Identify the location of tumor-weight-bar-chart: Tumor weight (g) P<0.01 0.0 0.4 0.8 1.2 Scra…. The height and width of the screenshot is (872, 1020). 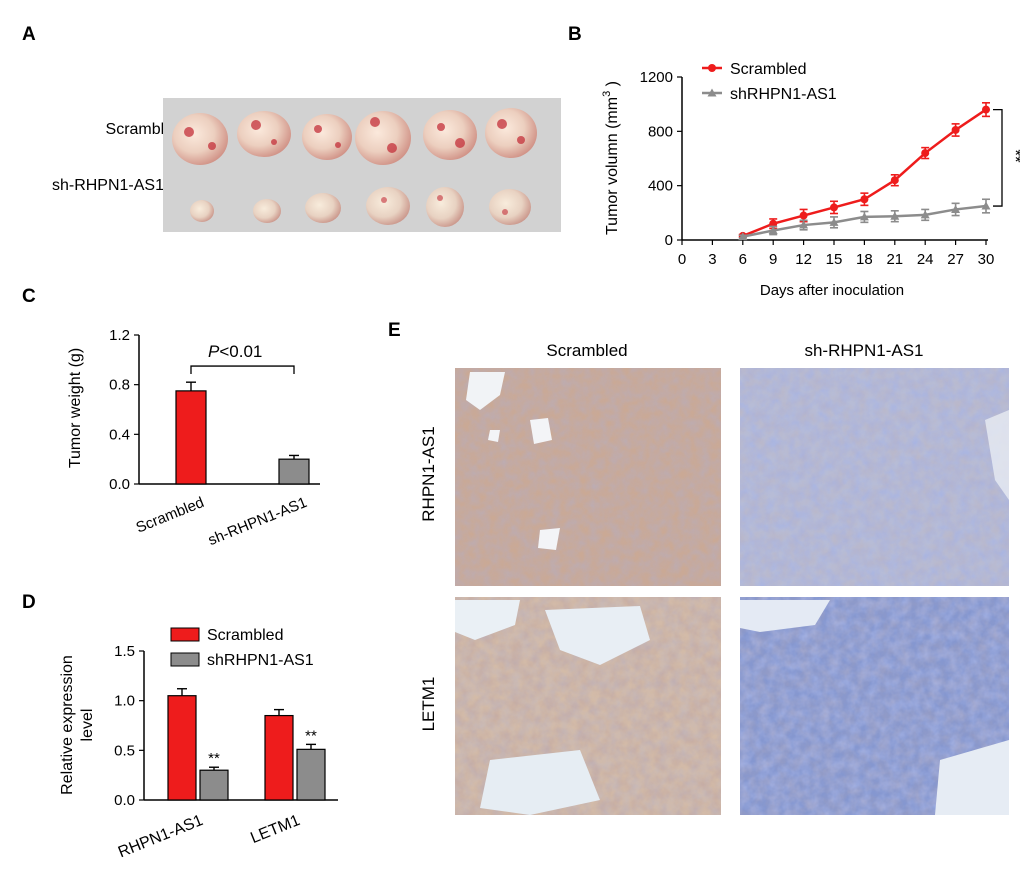
(193, 438).